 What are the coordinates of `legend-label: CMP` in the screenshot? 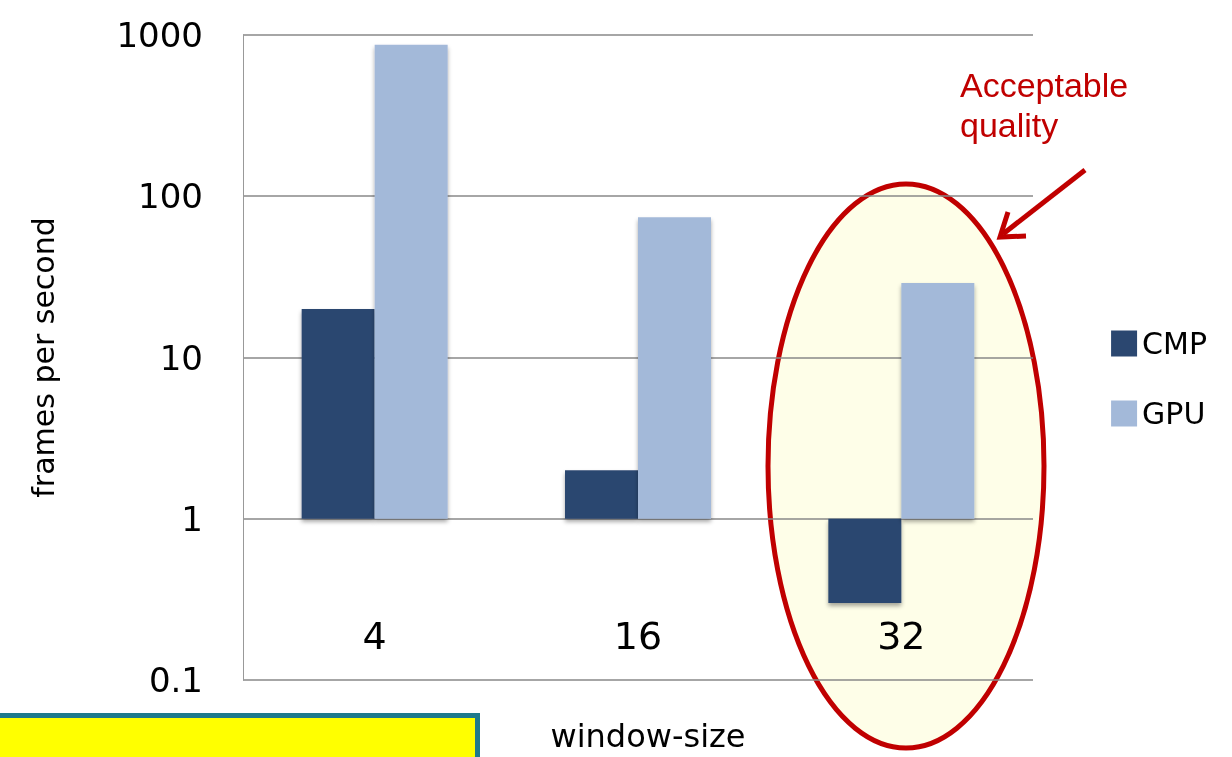 It's located at (1174, 343).